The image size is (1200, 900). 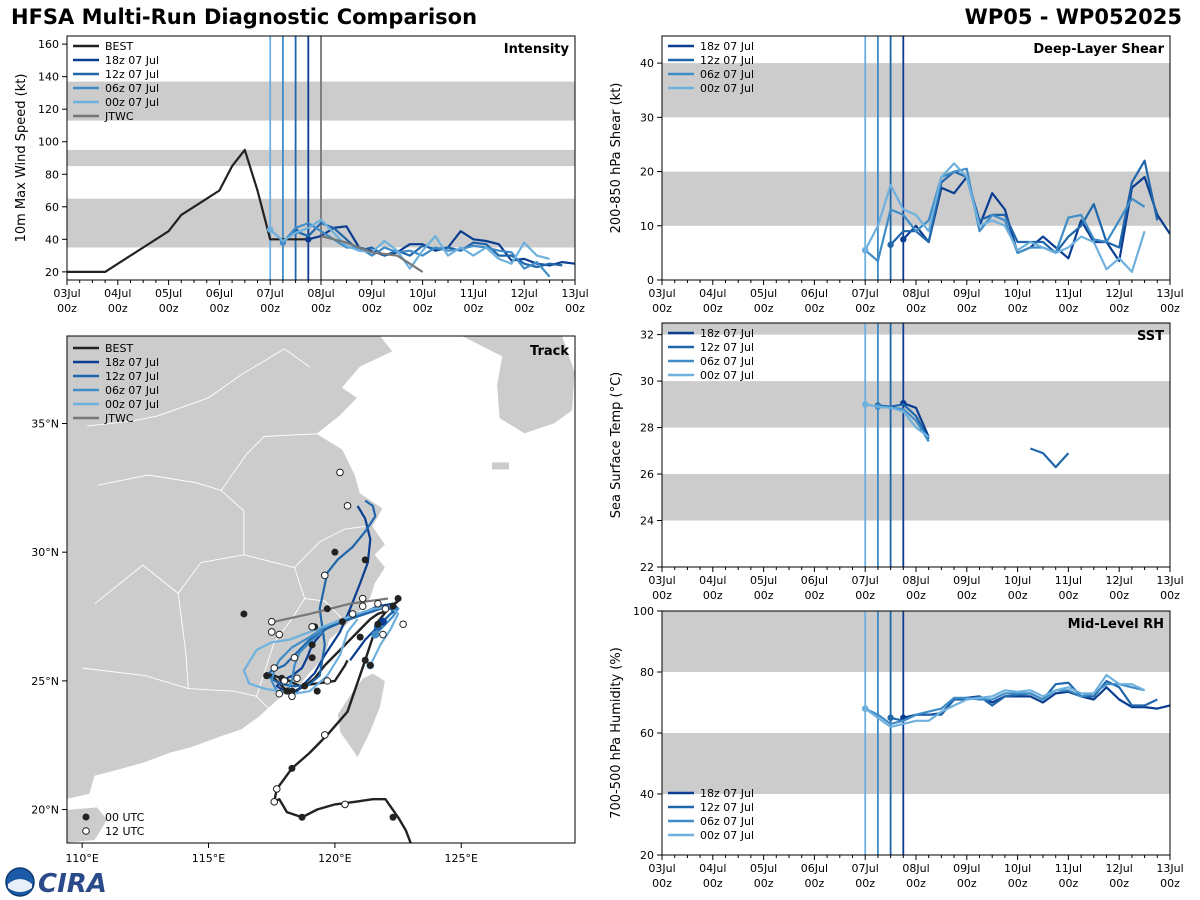 What do you see at coordinates (48, 44) in the screenshot?
I see `y-tick-label: 160` at bounding box center [48, 44].